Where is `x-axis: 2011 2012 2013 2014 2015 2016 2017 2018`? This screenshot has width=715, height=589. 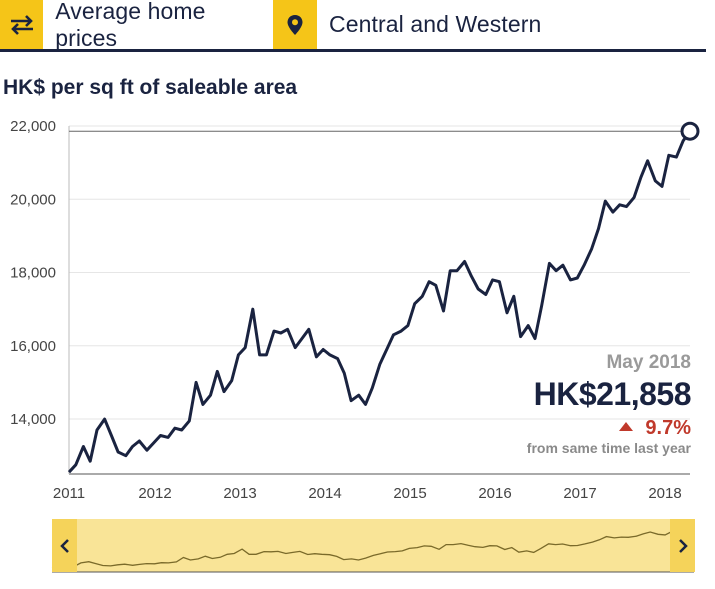 x-axis: 2011 2012 2013 2014 2015 2016 2017 2018 is located at coordinates (367, 493).